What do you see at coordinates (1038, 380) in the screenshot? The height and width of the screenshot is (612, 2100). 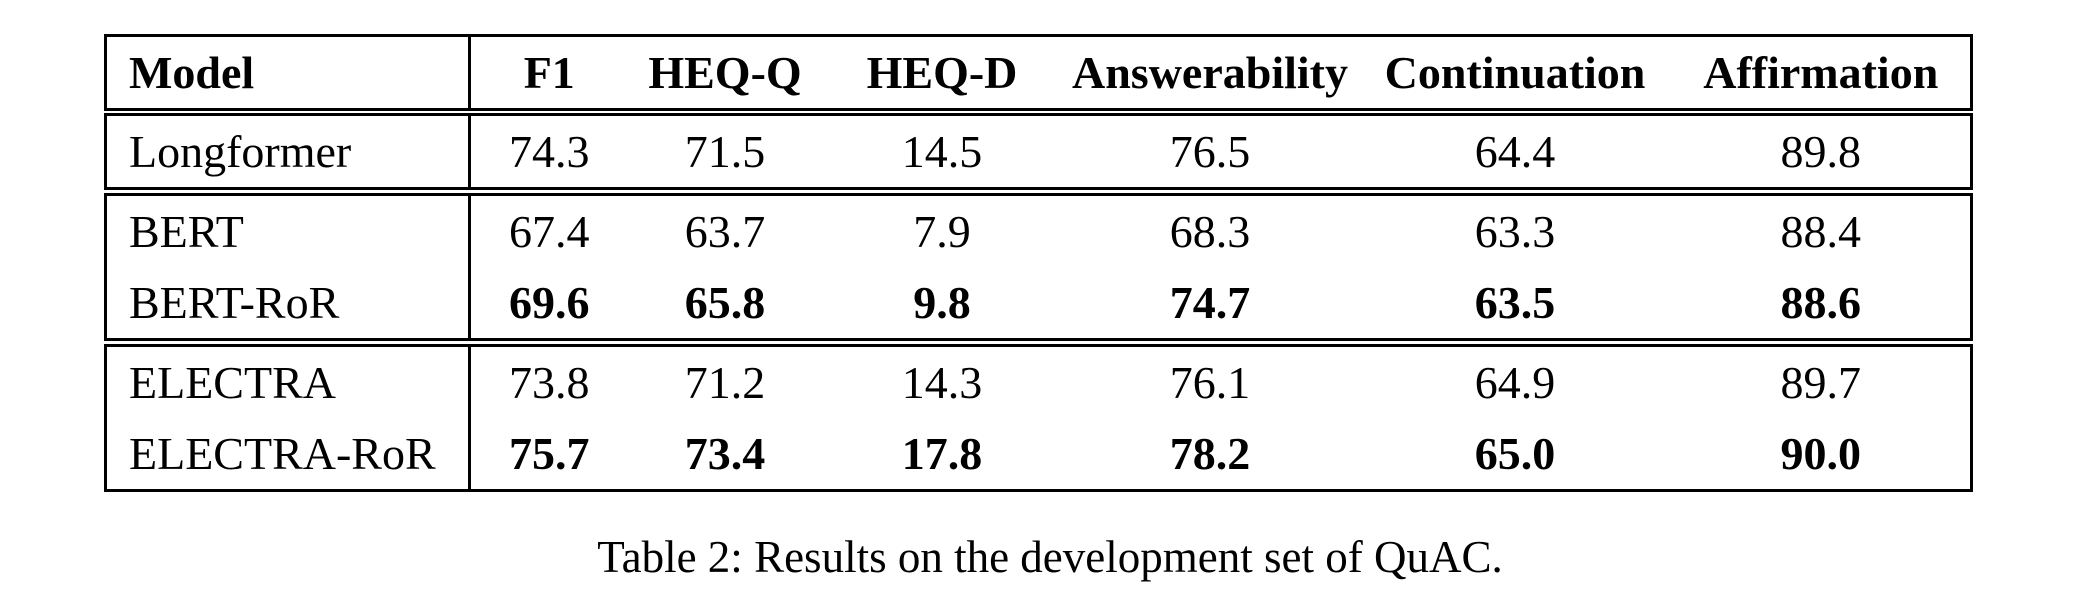 I see `table-row-electra: ELECTRA 73.8 71.2 14.3 76.1 64.9 89.7` at bounding box center [1038, 380].